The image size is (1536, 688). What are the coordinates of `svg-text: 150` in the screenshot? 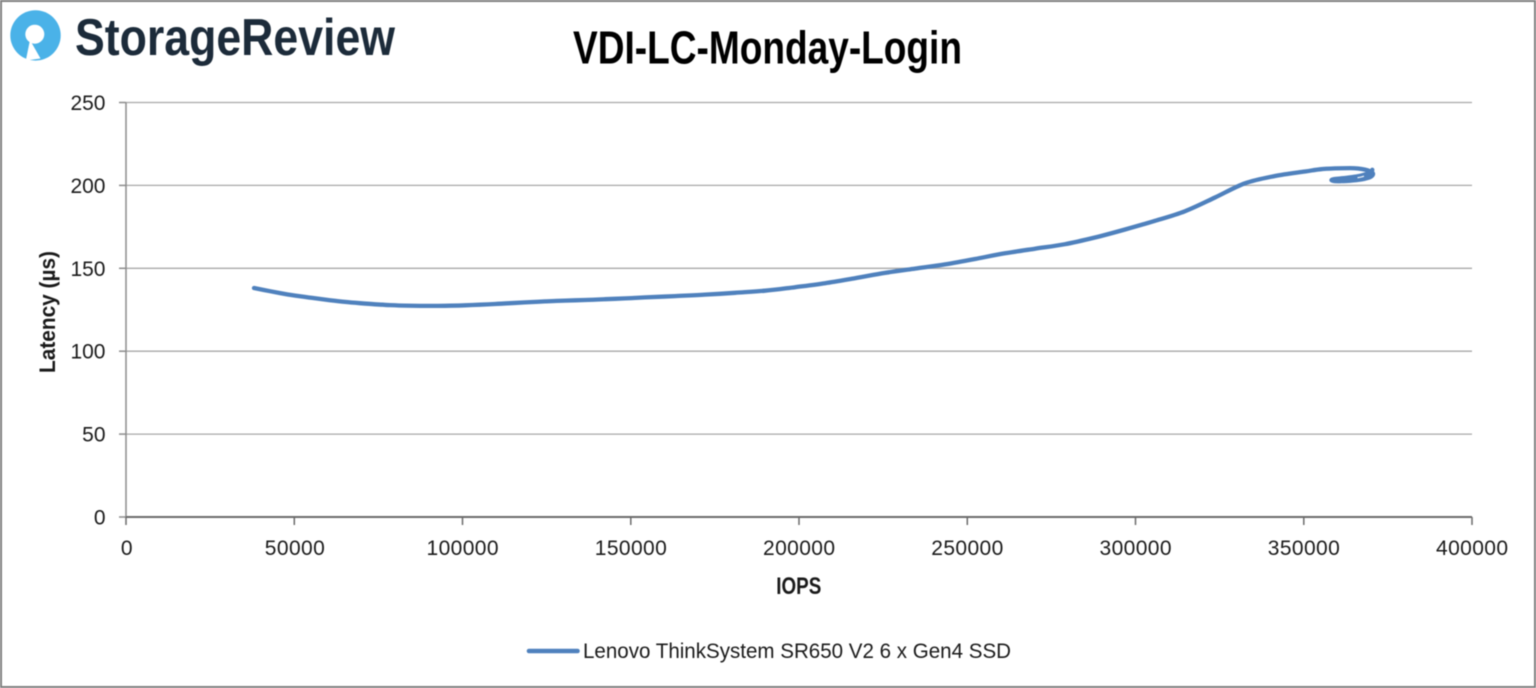 It's located at (87, 269).